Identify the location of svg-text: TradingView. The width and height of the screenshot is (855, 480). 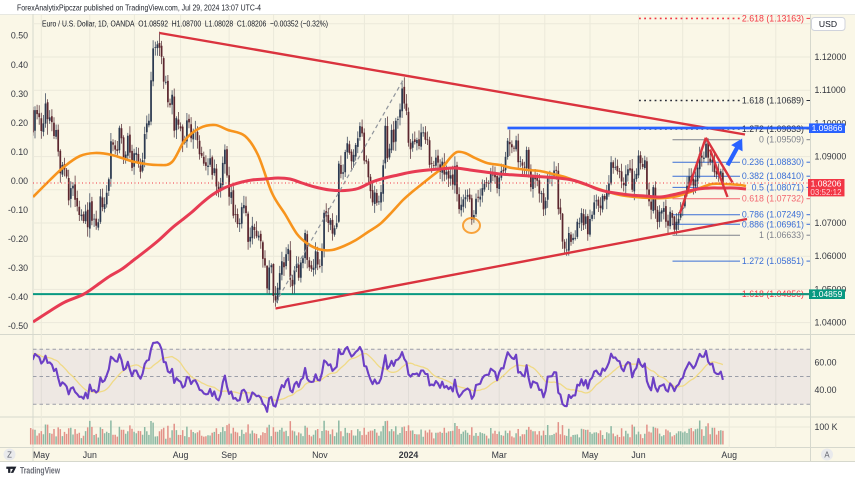
(40, 471).